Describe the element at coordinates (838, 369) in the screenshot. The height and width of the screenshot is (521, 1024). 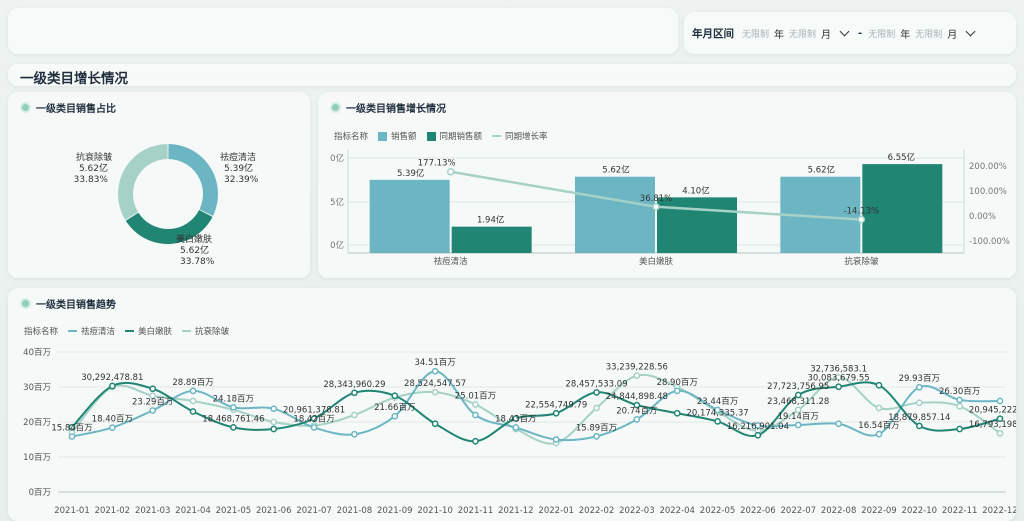
I see `trend-data-label: 32,736,583.1` at that location.